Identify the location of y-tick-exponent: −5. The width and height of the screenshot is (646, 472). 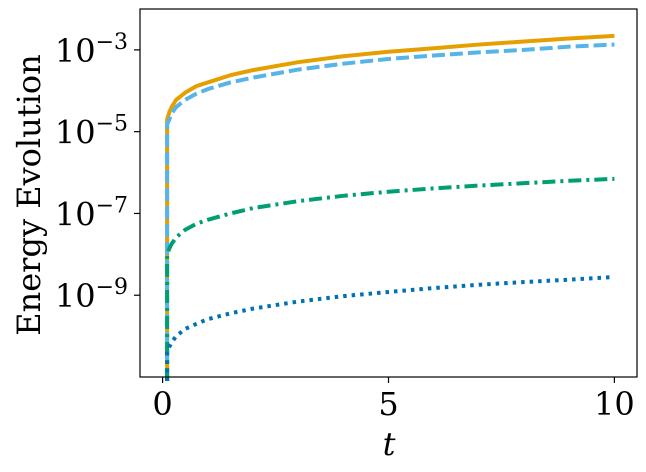
(112, 124).